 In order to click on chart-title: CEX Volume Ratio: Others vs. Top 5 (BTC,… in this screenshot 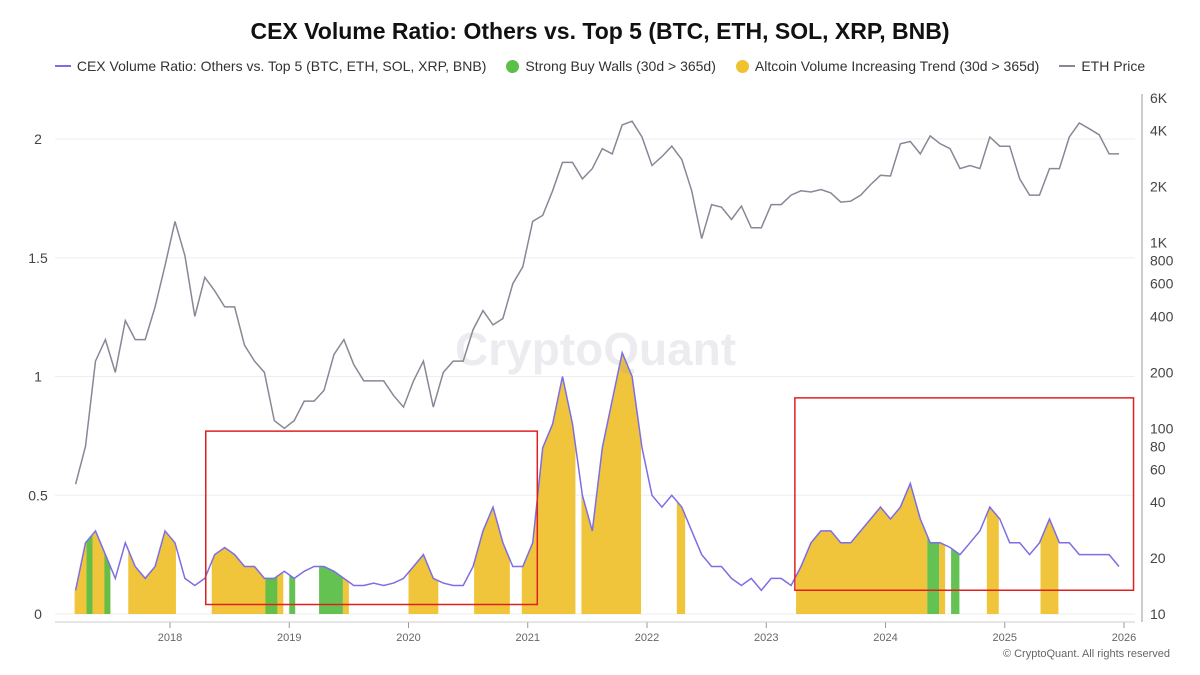, I will do `click(600, 31)`.